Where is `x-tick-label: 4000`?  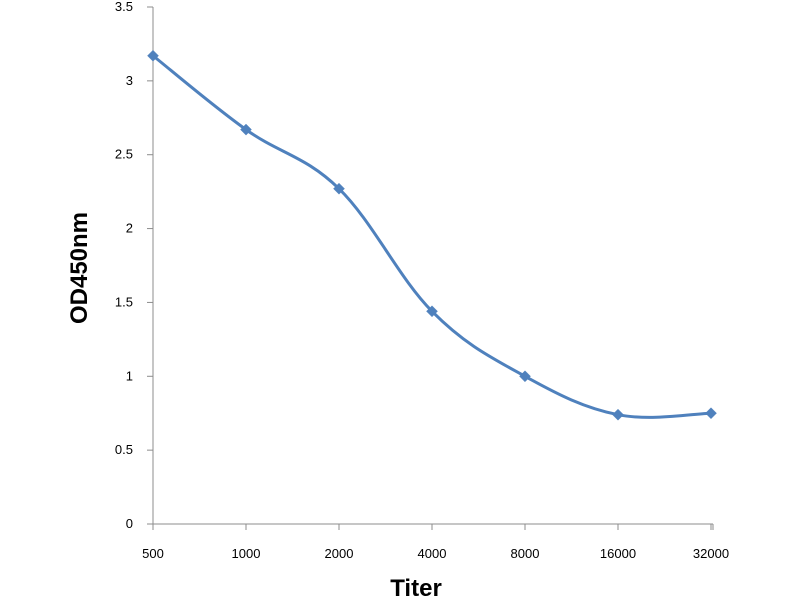
x-tick-label: 4000 is located at coordinates (432, 553).